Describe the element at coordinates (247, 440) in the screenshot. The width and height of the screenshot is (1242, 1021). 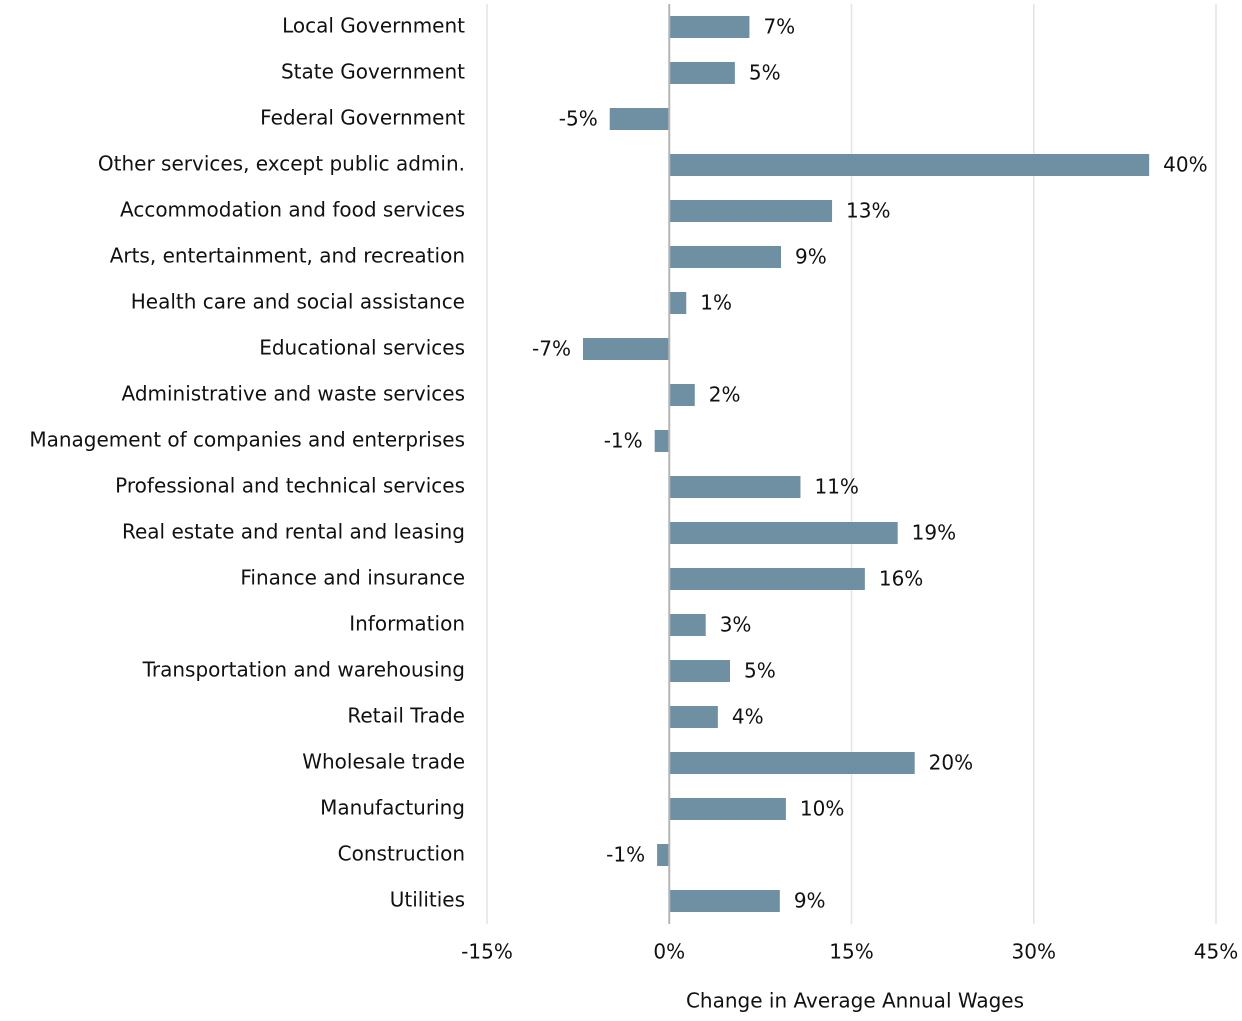
I see `y-tick-label: Management of companies and enterprises` at that location.